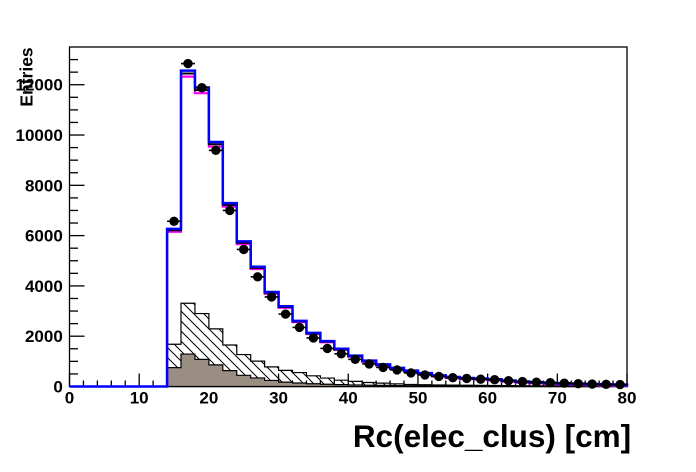 The width and height of the screenshot is (696, 472). I want to click on svg-text: Rc(elec_clus) [cm], so click(492, 436).